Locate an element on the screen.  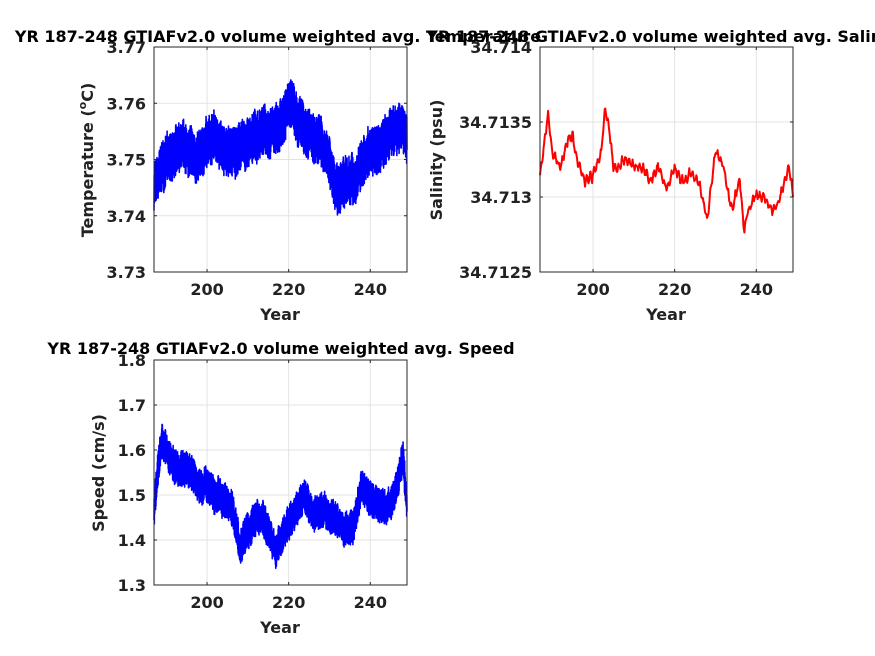
temperature-y-label-tail: C) is located at coordinates (87, 92).